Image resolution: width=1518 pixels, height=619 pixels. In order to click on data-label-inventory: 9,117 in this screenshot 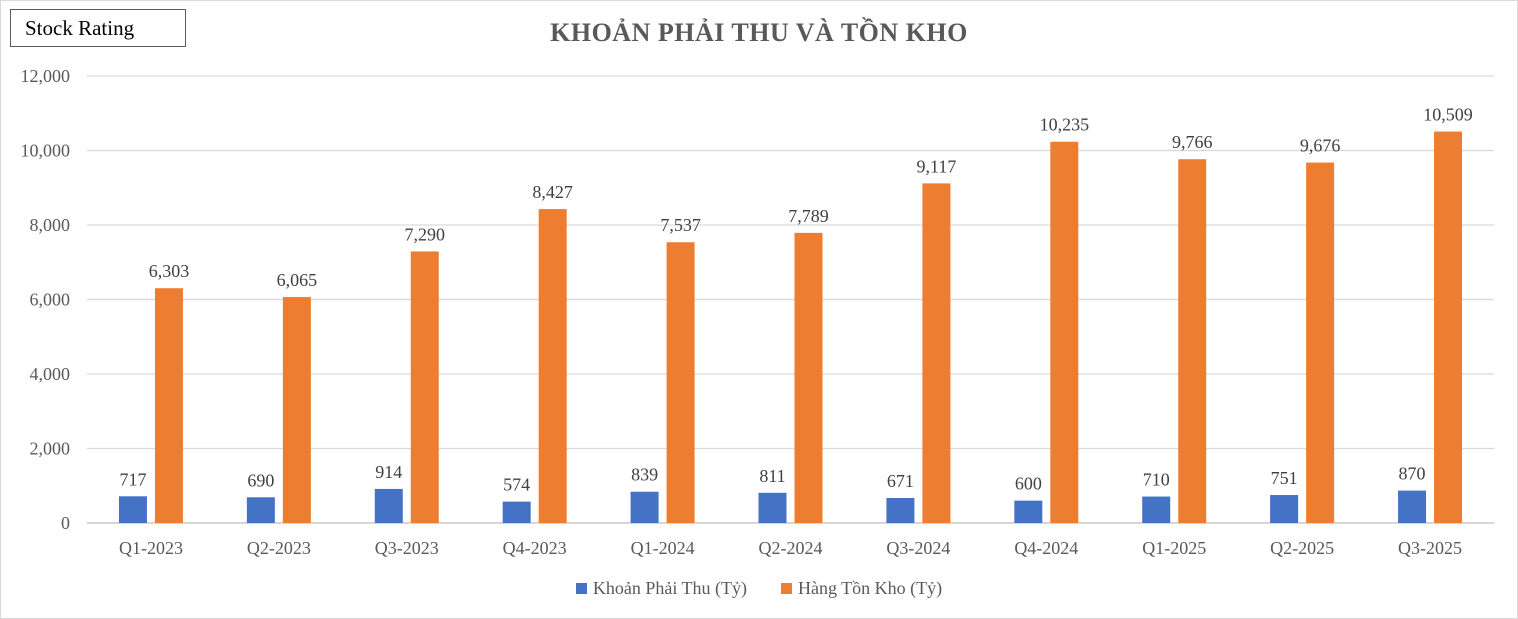, I will do `click(936, 166)`.